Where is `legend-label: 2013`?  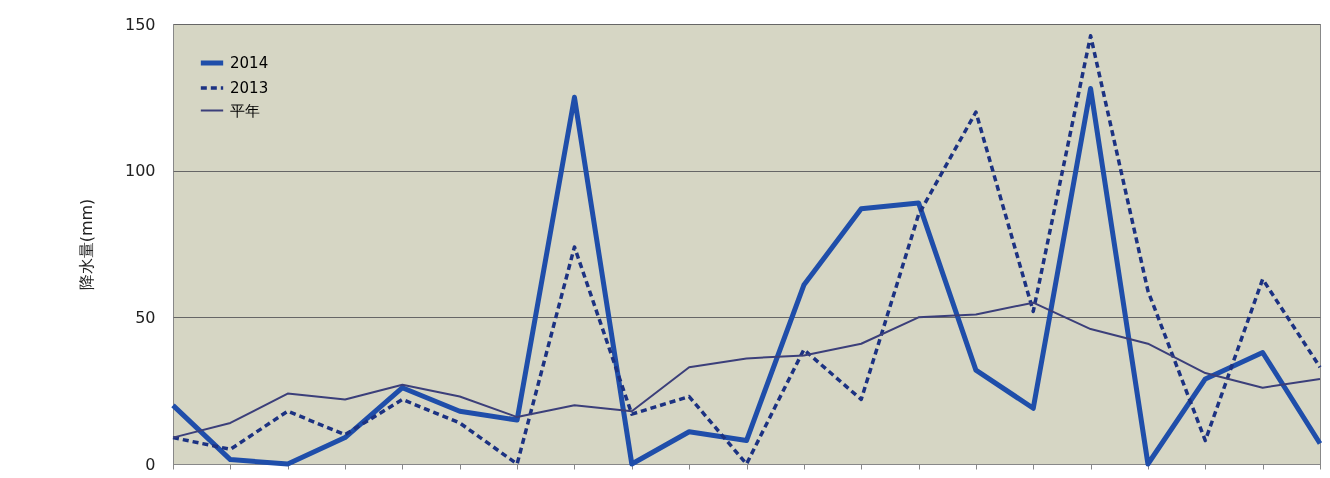 legend-label: 2013 is located at coordinates (249, 88).